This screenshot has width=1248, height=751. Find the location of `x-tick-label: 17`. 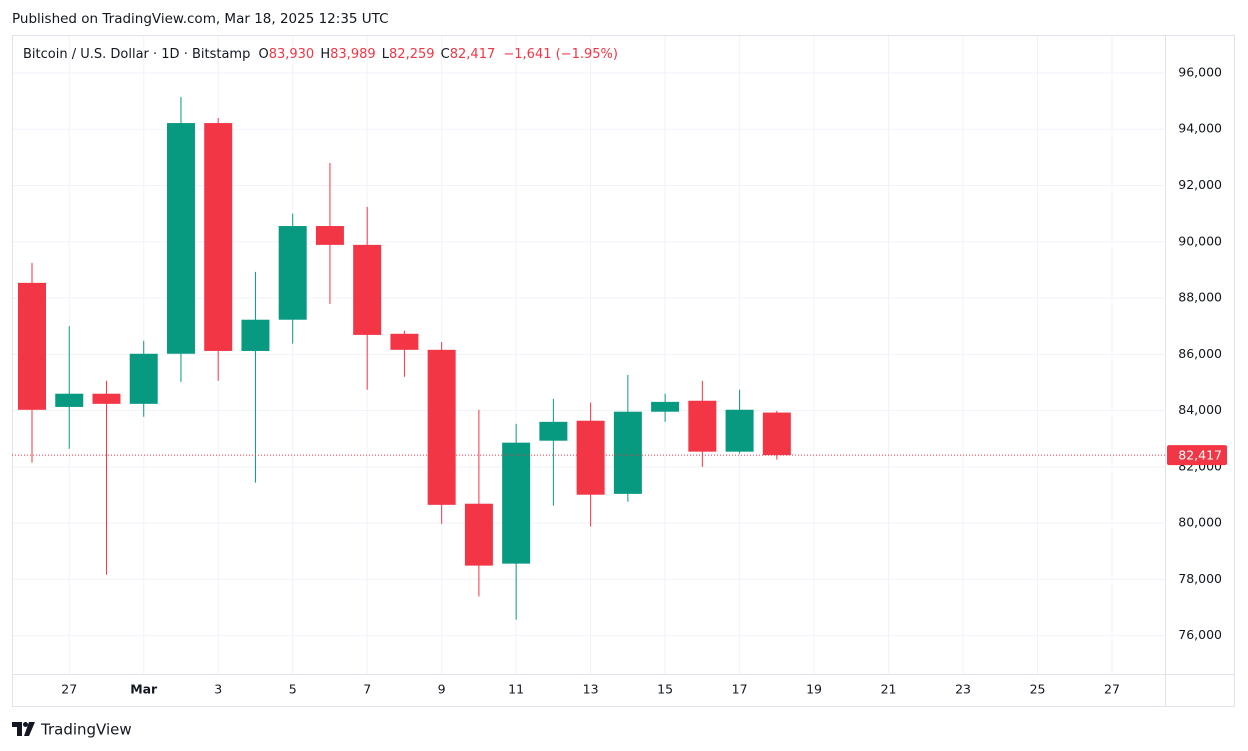

x-tick-label: 17 is located at coordinates (740, 689).